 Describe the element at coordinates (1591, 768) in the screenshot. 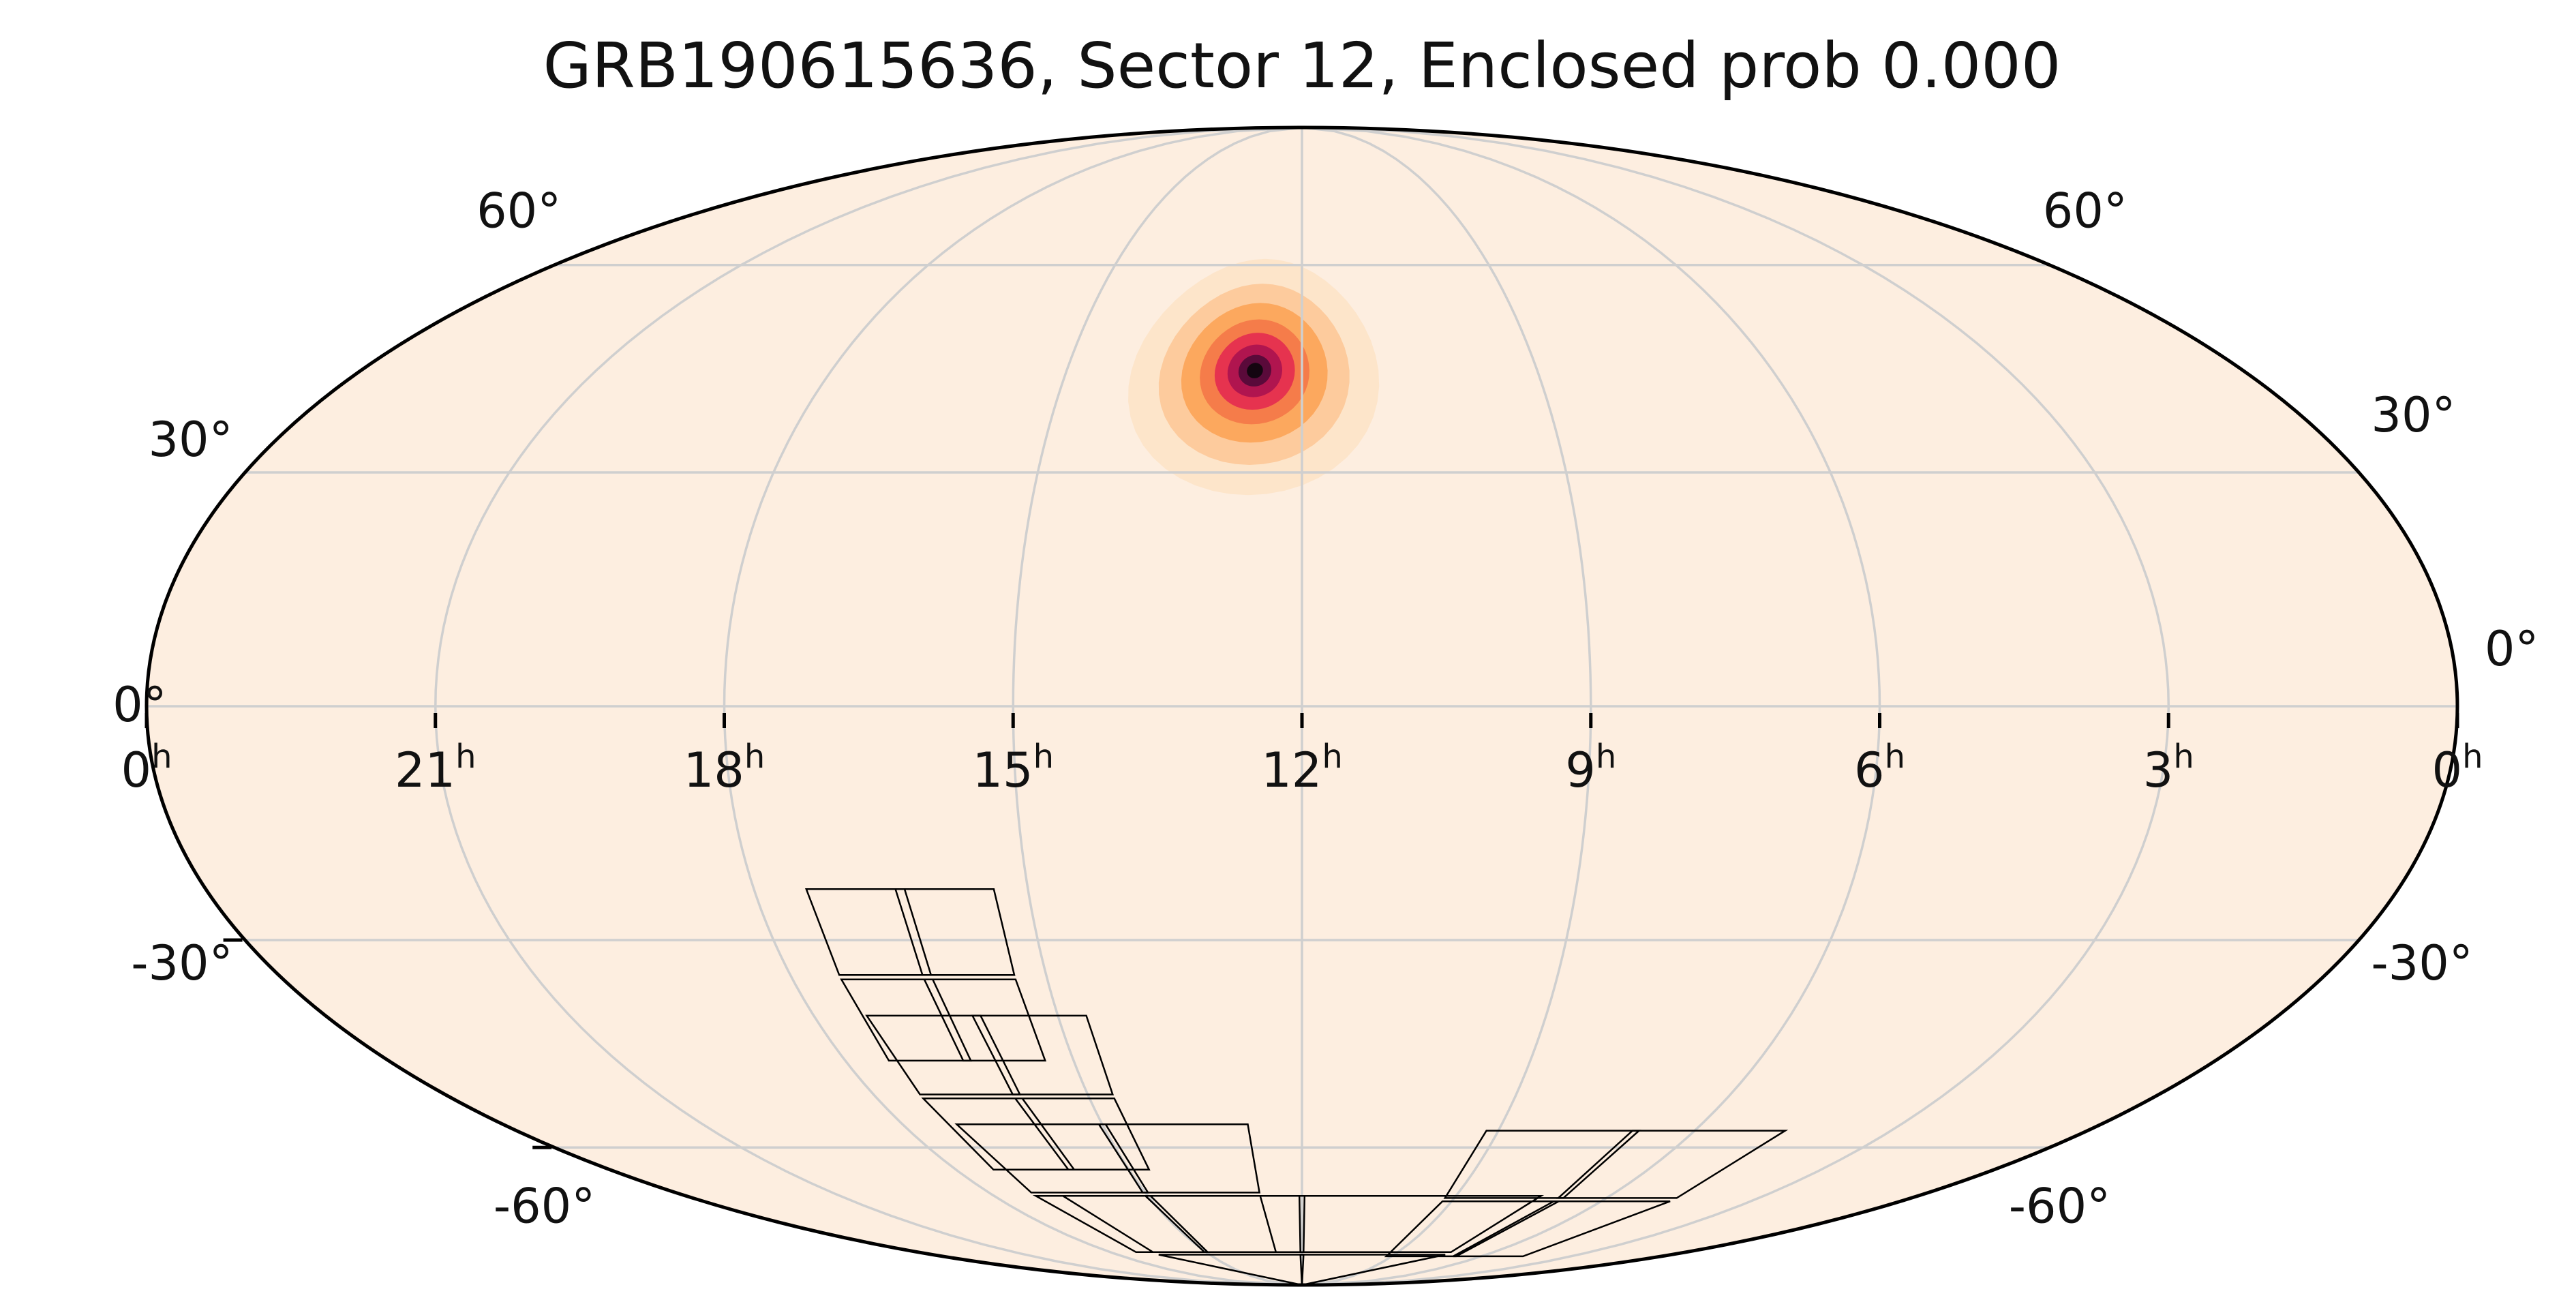

I see `ra-tick-label: 9h` at that location.